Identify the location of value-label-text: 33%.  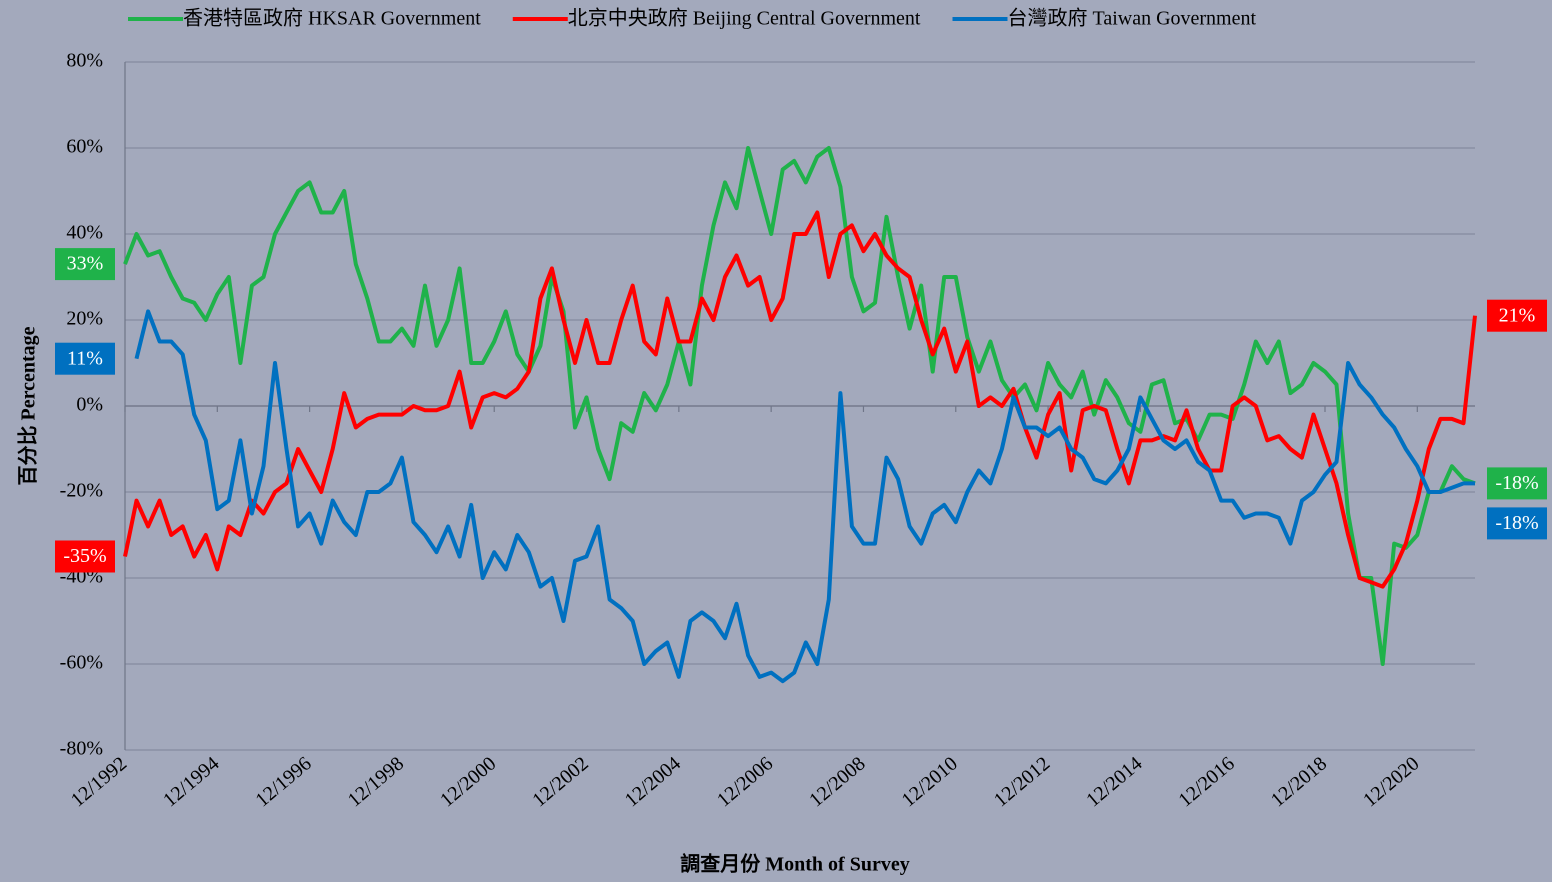
(85, 264).